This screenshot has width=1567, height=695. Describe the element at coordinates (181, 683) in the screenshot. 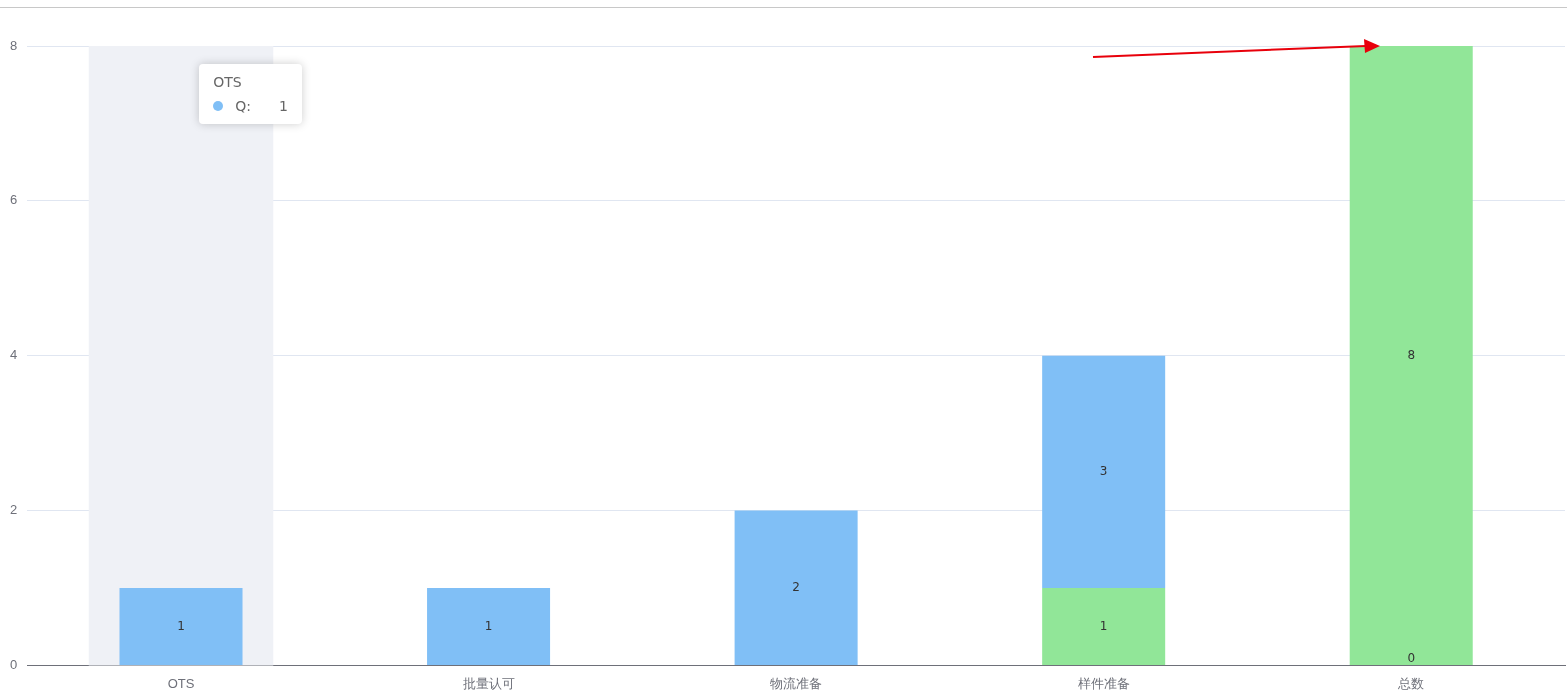

I see `x-tick-label: OTS` at that location.